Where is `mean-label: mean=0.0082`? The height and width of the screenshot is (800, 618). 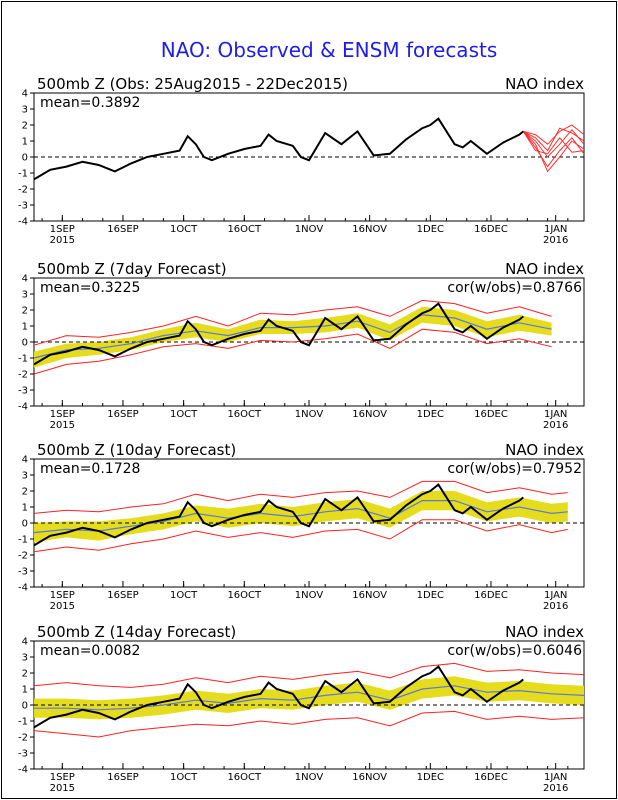
mean-label: mean=0.0082 is located at coordinates (90, 651).